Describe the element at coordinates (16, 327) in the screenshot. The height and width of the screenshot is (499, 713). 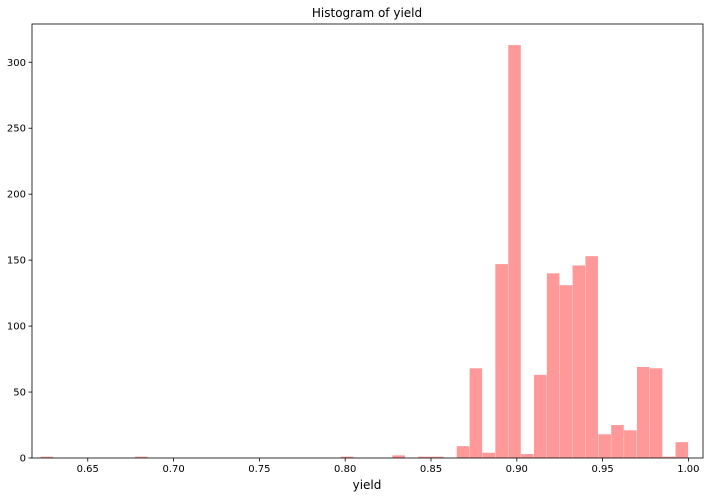
I see `y-tick-label: 100` at that location.